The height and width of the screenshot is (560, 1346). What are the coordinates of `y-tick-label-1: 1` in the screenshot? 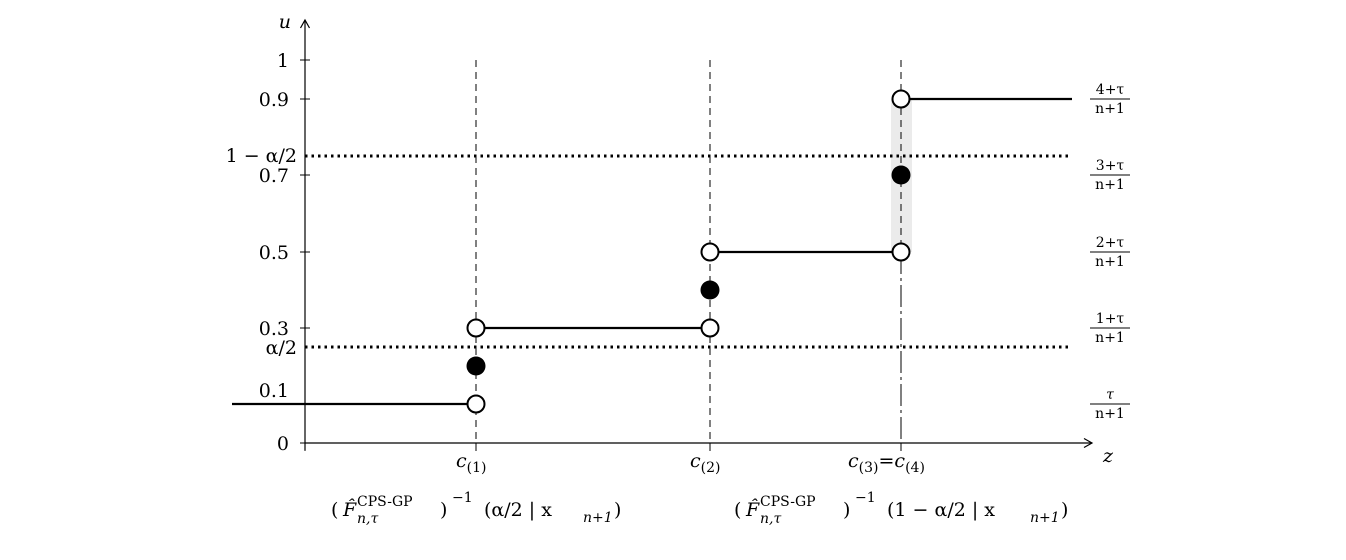 It's located at (283, 61).